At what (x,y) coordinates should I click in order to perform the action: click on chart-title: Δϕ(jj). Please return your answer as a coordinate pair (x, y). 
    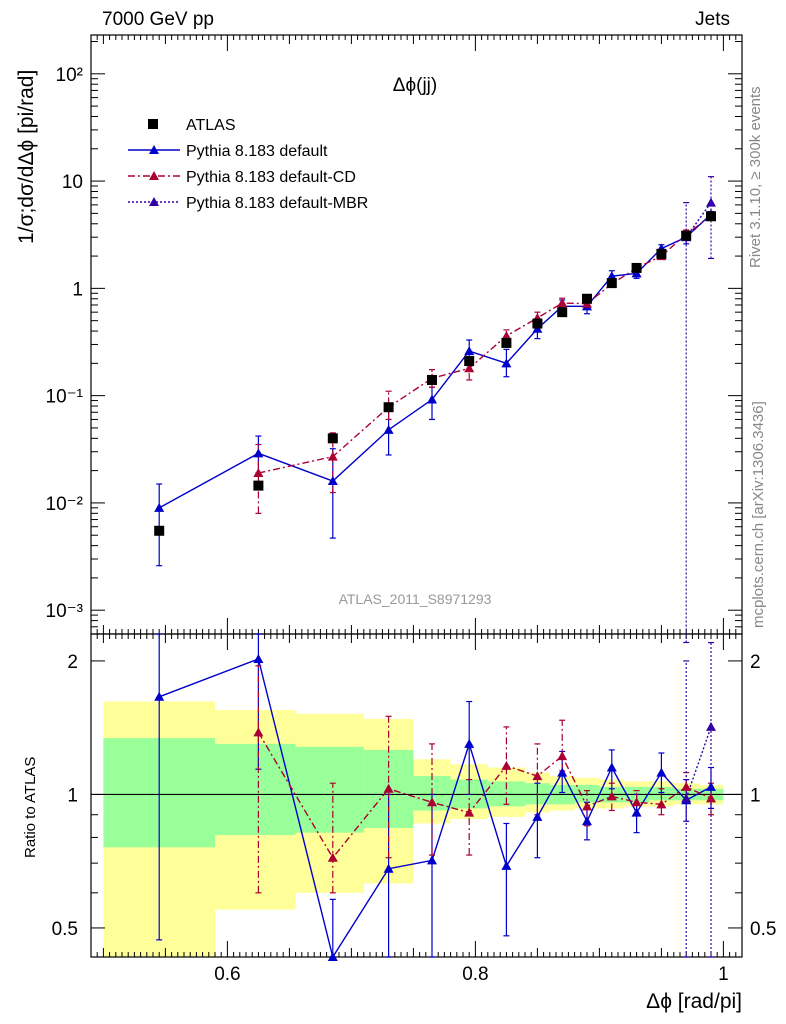
    Looking at the image, I should click on (415, 85).